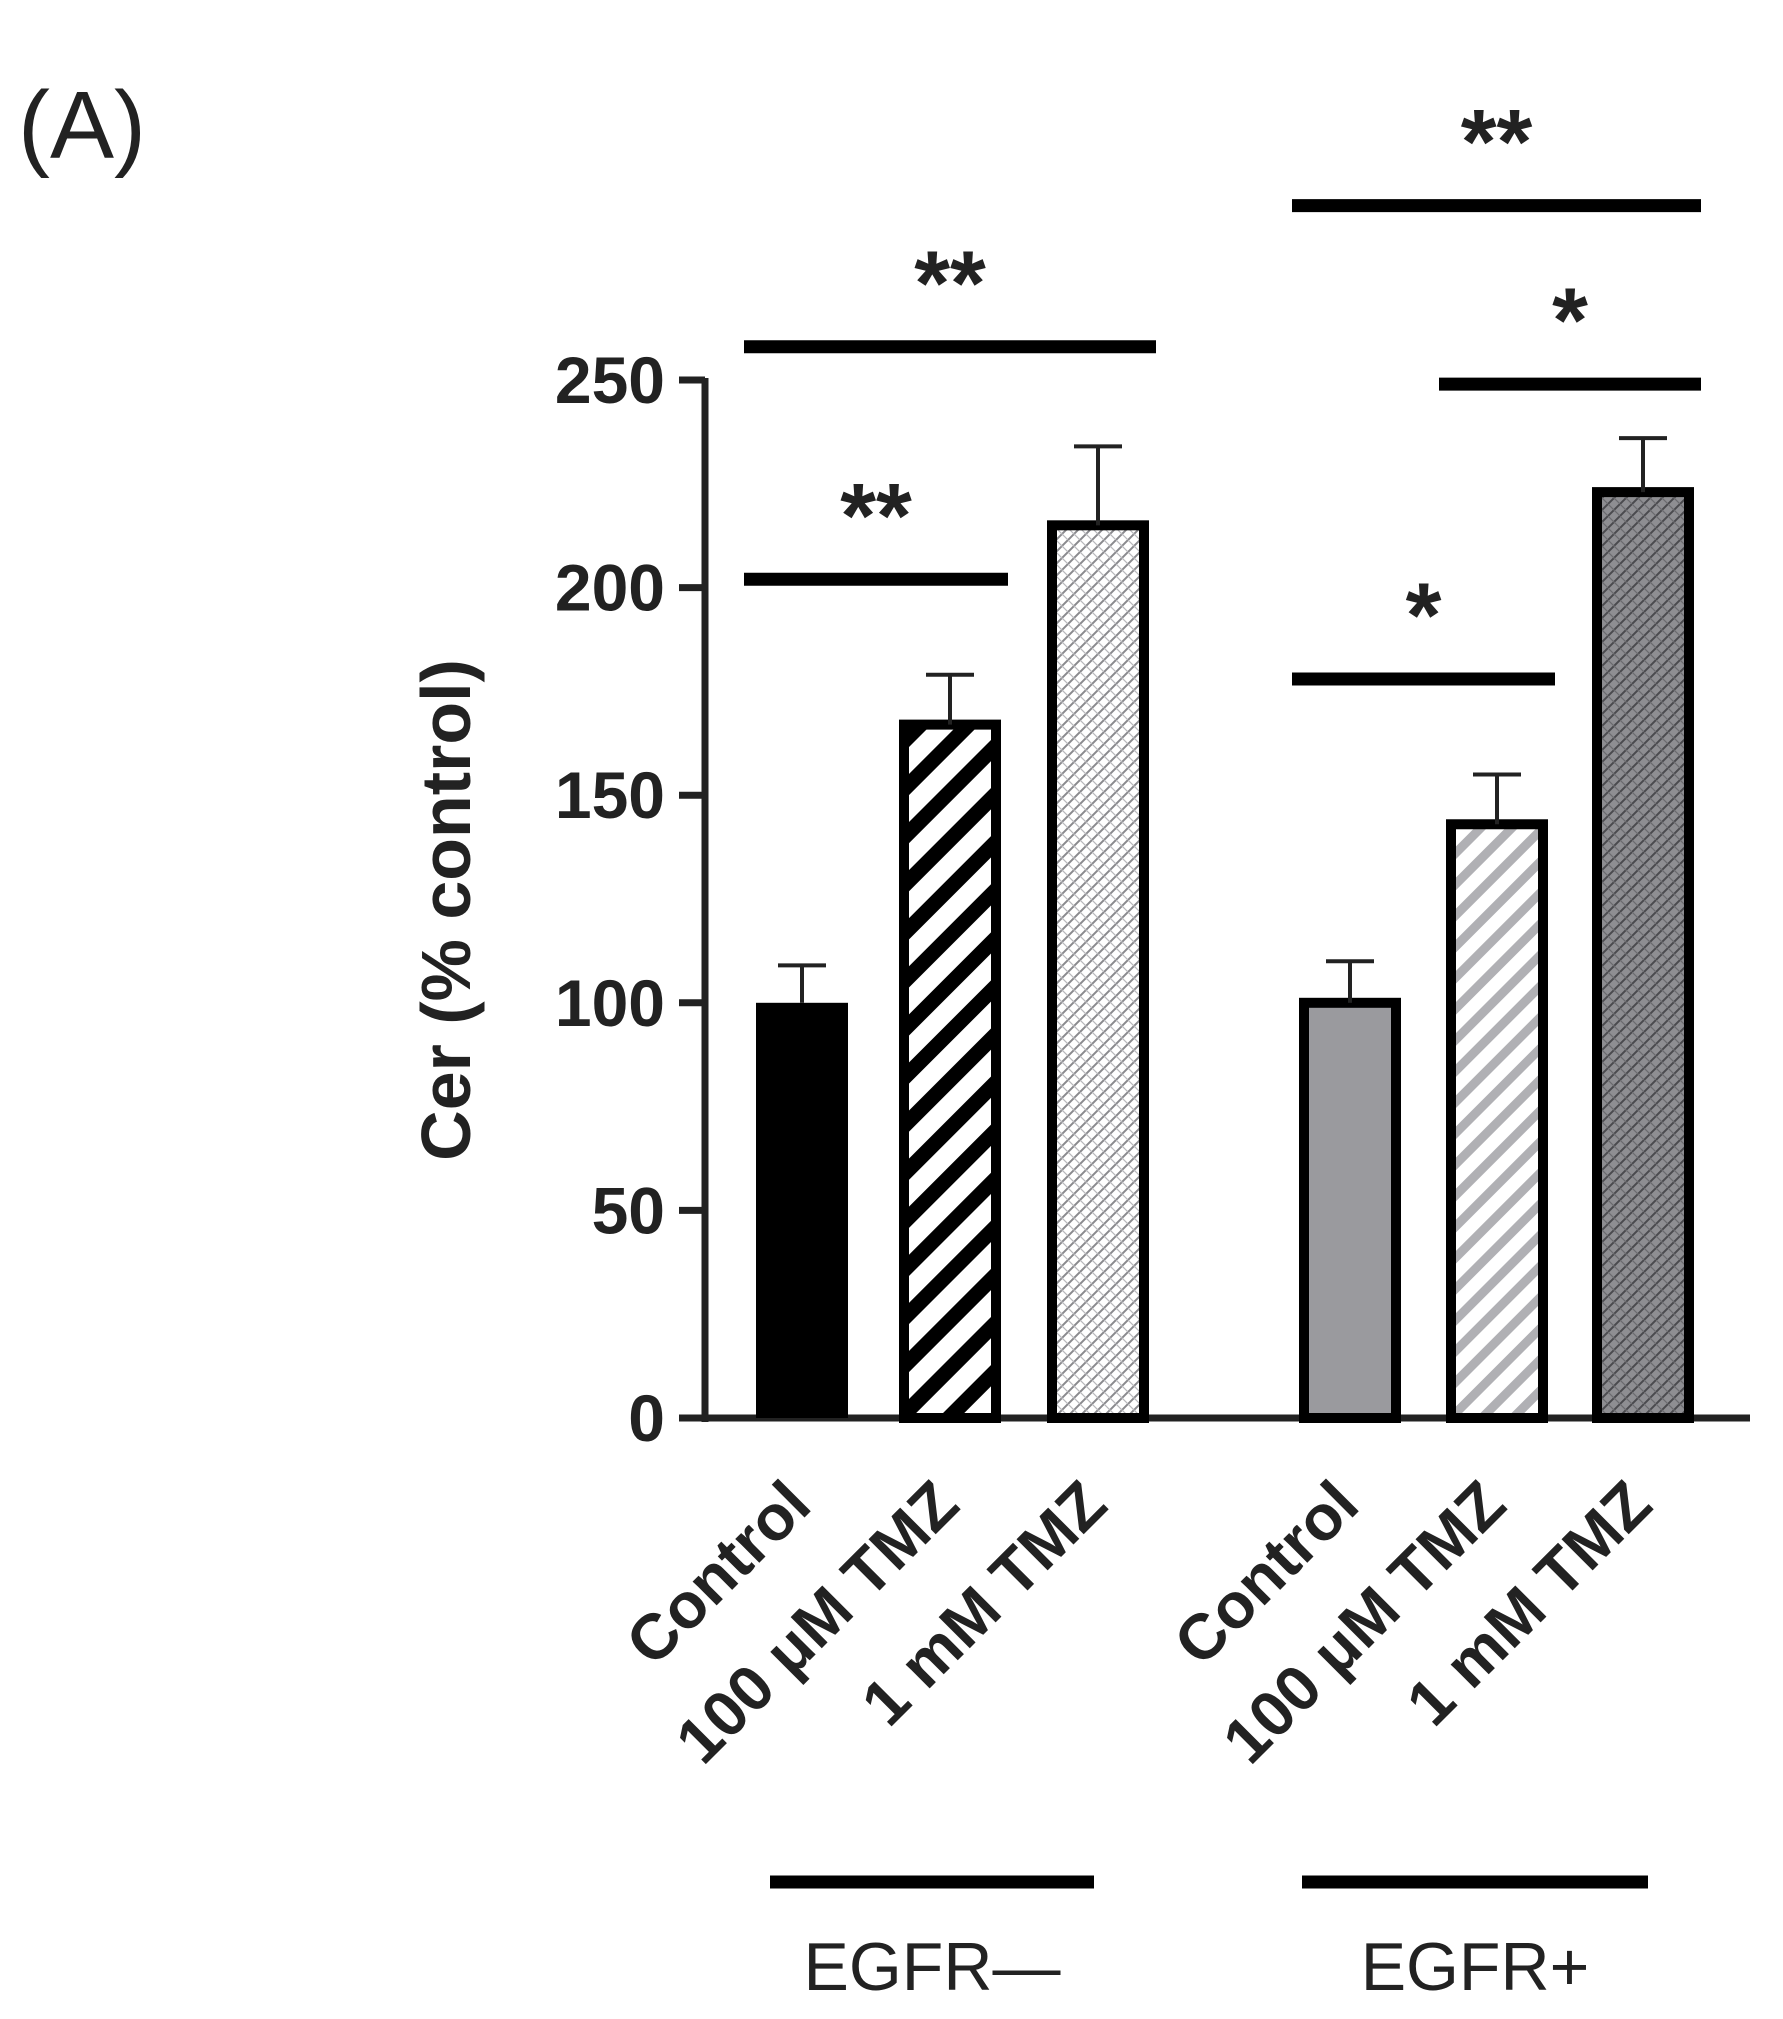  What do you see at coordinates (610, 588) in the screenshot?
I see `y-tick-label: 200` at bounding box center [610, 588].